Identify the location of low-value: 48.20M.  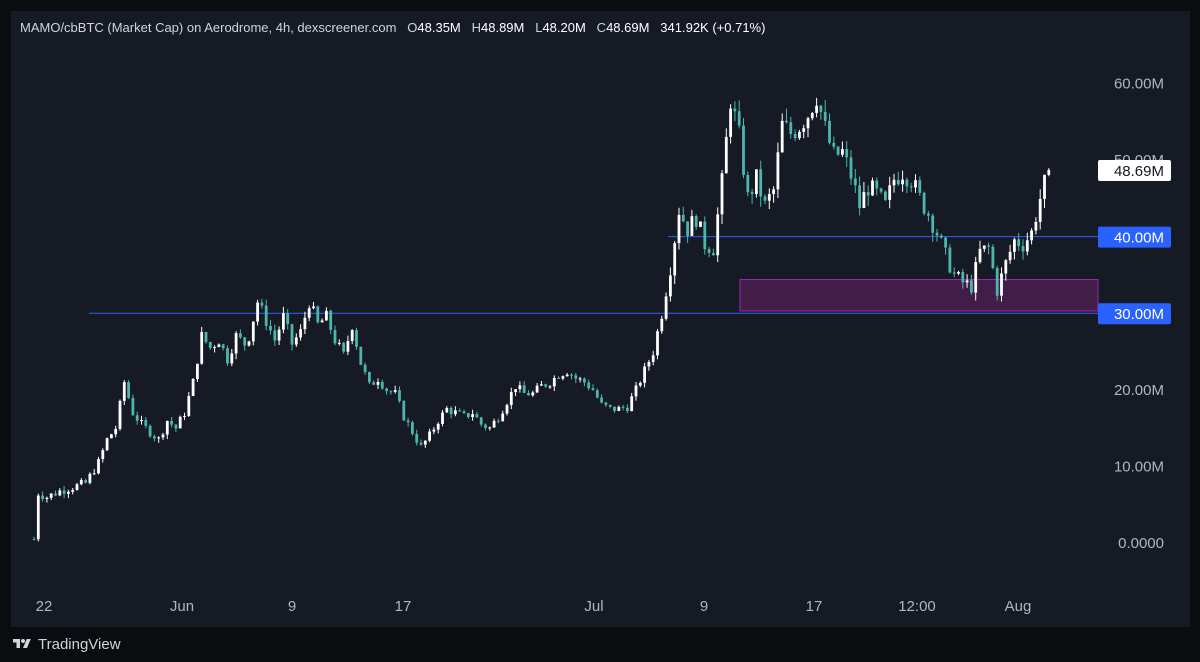
(564, 27).